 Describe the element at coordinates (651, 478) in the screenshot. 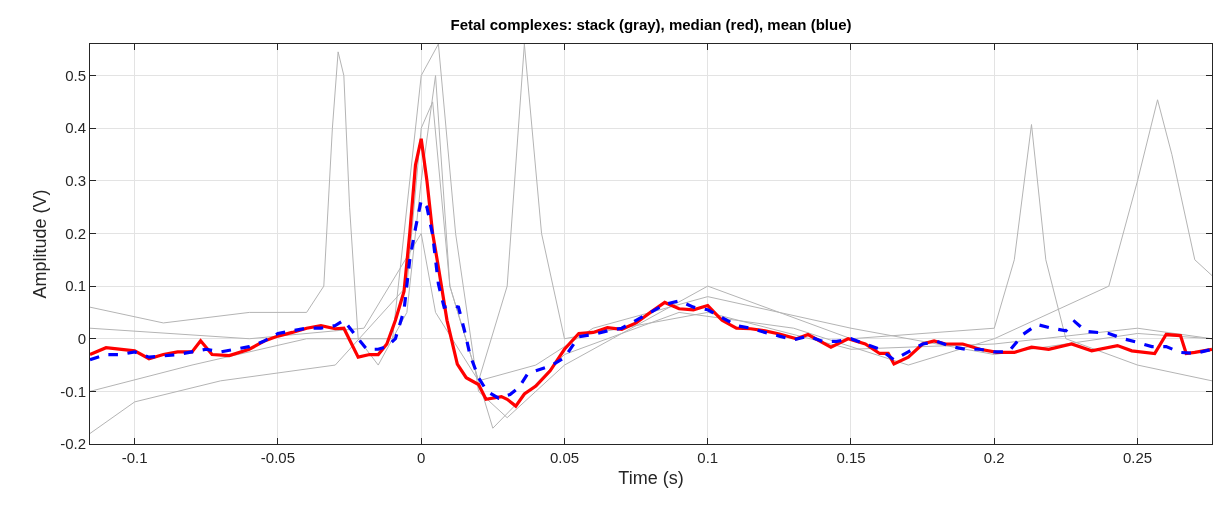

I see `x-axis-title: Time (s)` at that location.